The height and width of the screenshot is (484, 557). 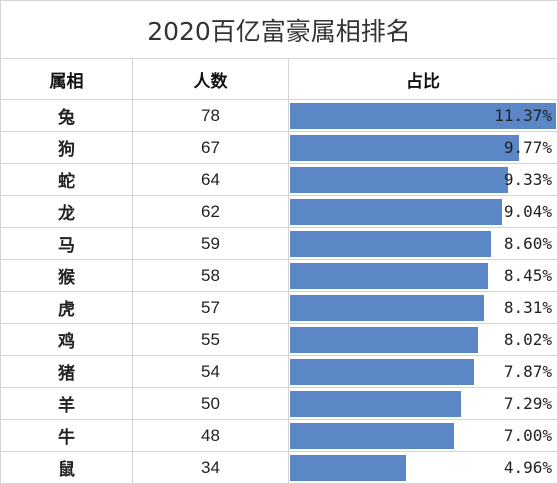 I want to click on zodiac-cell: 鸡, so click(x=67, y=340).